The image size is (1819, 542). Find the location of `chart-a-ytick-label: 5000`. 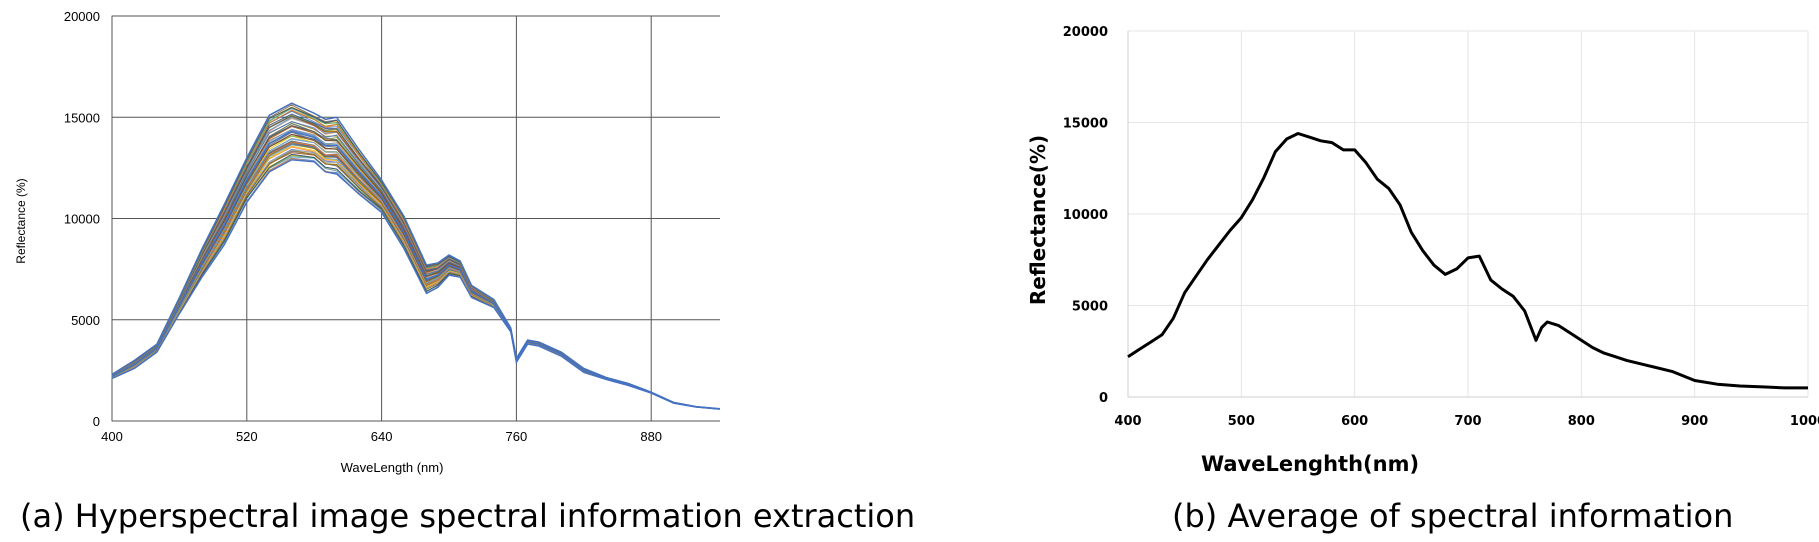

chart-a-ytick-label: 5000 is located at coordinates (85, 320).